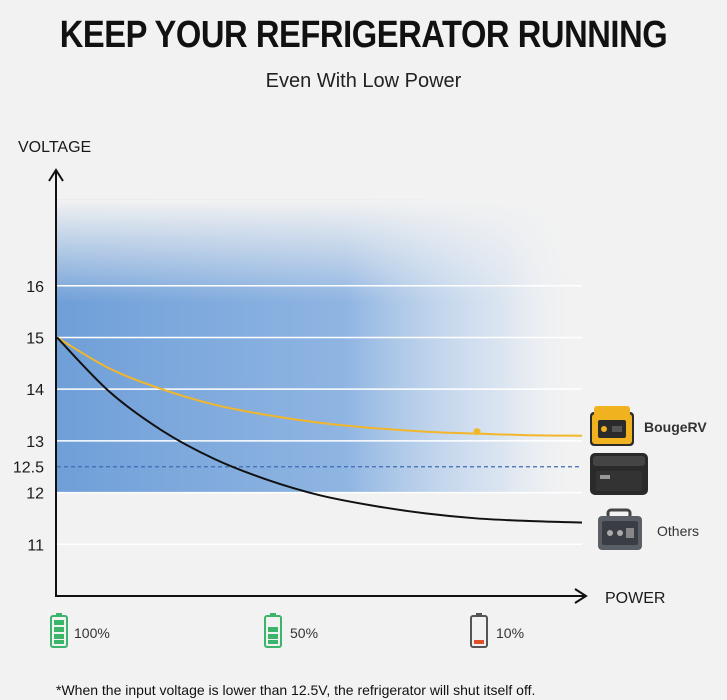 The height and width of the screenshot is (700, 727). I want to click on y-tick-label: 13, so click(35, 442).